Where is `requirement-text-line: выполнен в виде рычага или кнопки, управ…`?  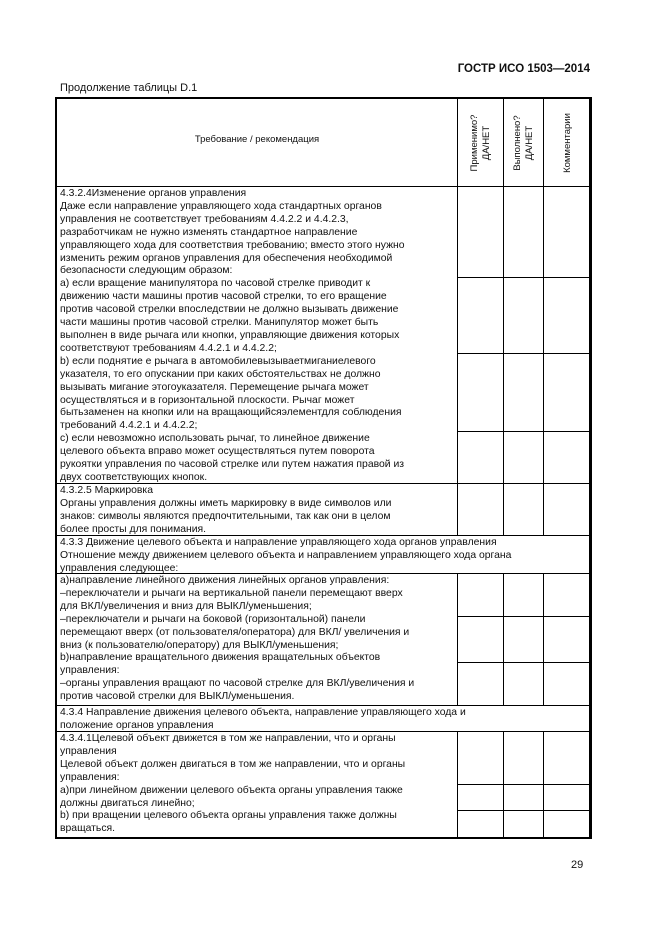 requirement-text-line: выполнен в виде рычага или кнопки, управ… is located at coordinates (230, 335).